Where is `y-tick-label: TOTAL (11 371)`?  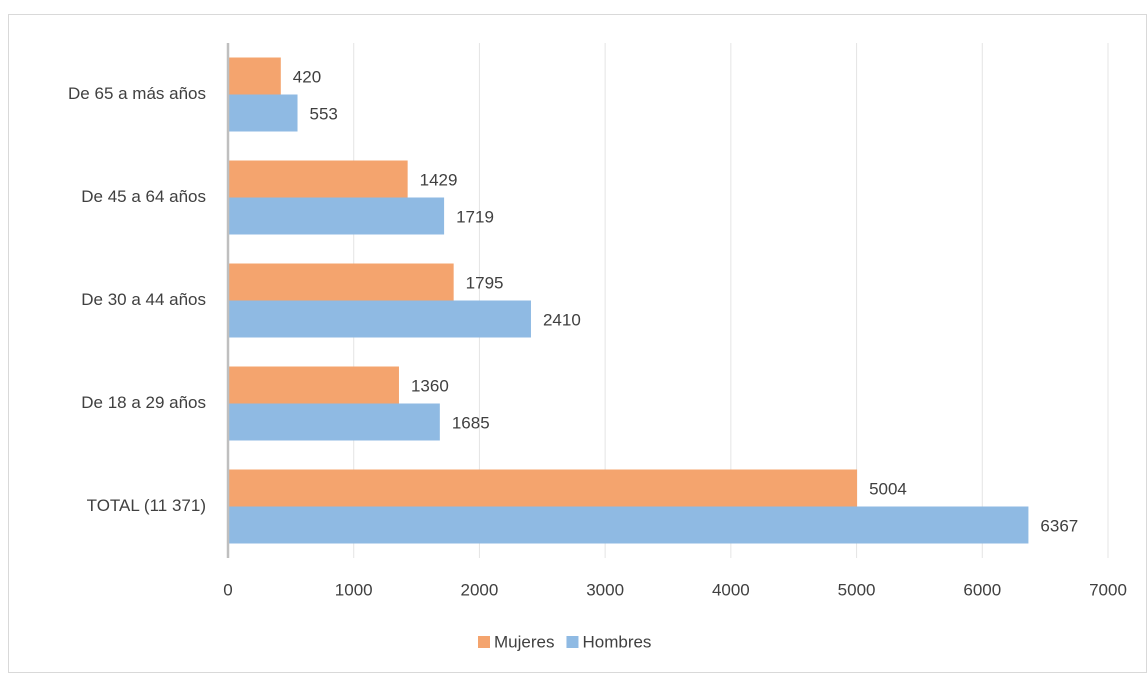 y-tick-label: TOTAL (11 371) is located at coordinates (146, 505).